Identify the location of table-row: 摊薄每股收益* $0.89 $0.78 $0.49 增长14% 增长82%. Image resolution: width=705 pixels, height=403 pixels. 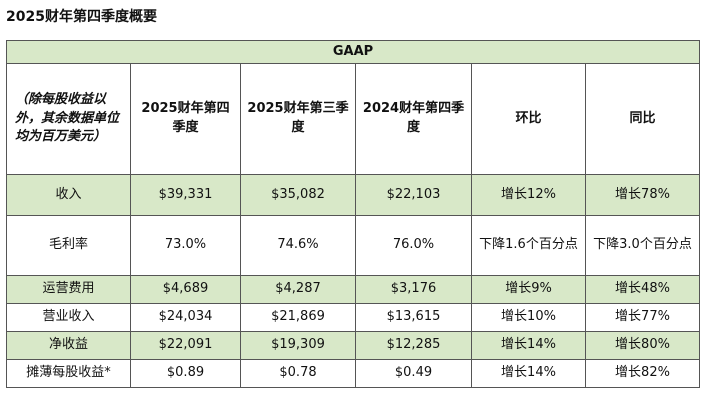
(353, 373).